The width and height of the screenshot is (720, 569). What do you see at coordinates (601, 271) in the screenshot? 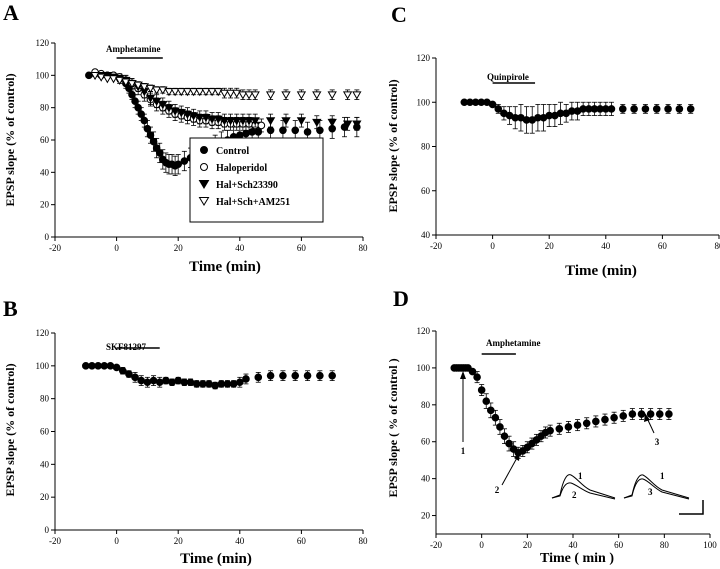
I see `panel-c-xlabel: Time (min)` at bounding box center [601, 271].